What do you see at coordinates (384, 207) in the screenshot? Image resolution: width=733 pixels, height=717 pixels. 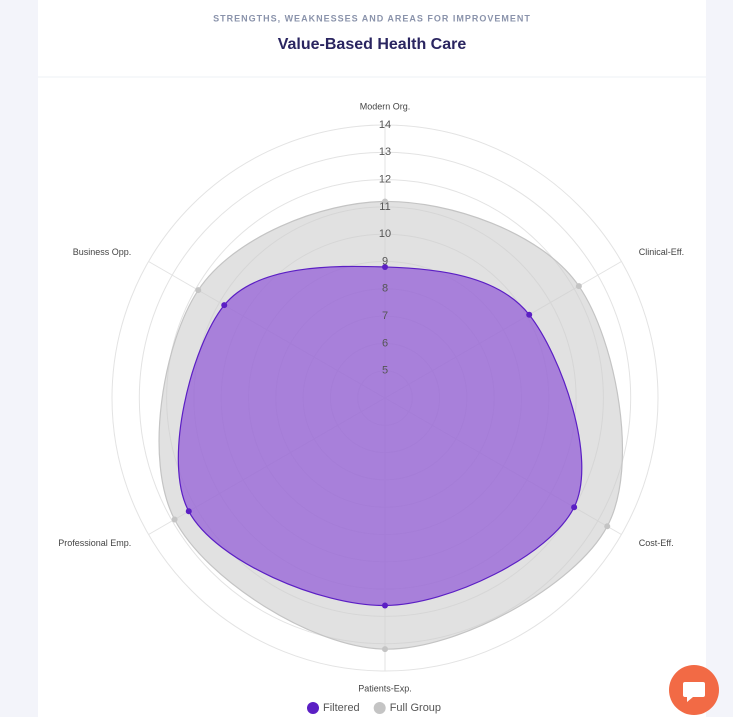 I see `r-tick-label: 11` at bounding box center [384, 207].